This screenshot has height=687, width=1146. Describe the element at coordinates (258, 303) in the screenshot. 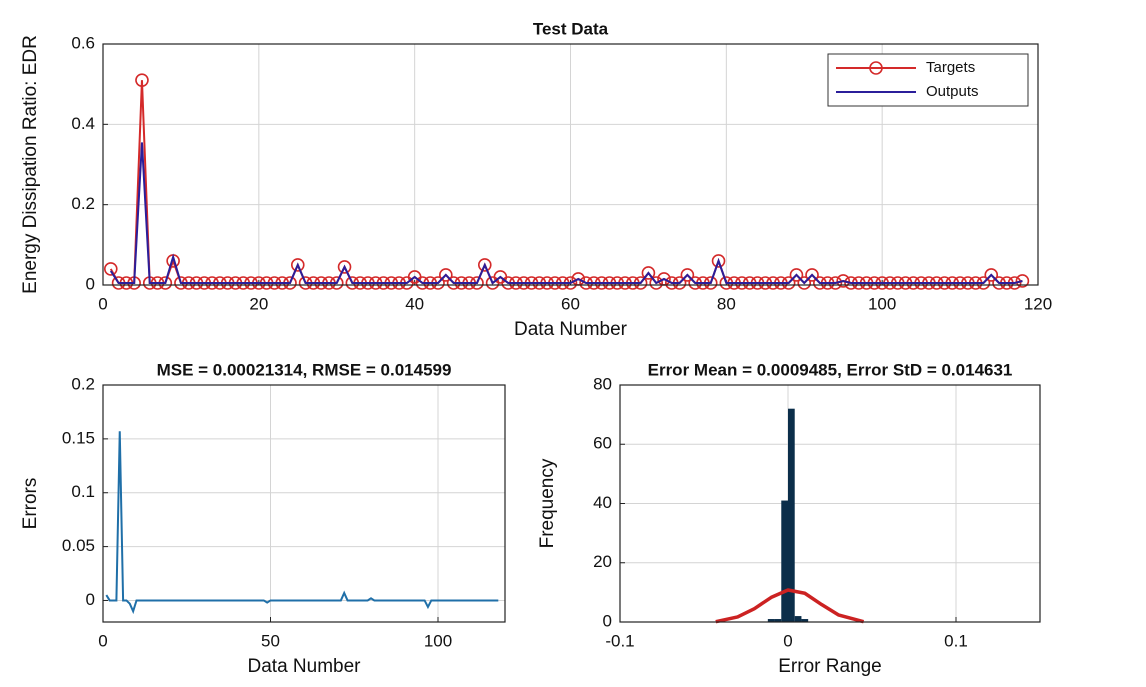

I see `x-tick-label: 20` at that location.